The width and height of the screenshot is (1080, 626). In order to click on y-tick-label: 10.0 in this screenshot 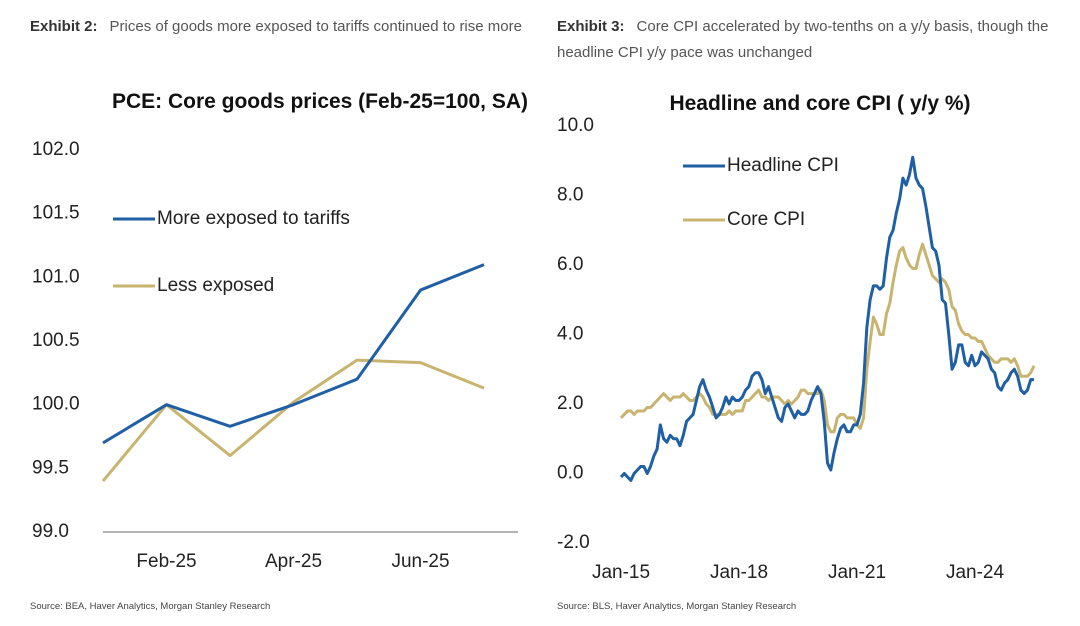, I will do `click(575, 125)`.